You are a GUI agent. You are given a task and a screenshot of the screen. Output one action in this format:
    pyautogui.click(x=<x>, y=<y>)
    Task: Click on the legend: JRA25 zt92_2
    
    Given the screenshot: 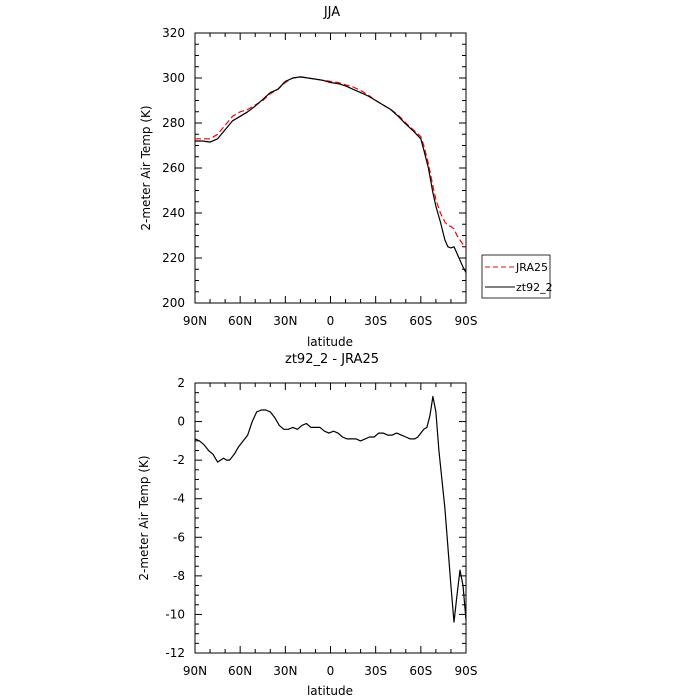 What is the action you would take?
    pyautogui.click(x=517, y=276)
    